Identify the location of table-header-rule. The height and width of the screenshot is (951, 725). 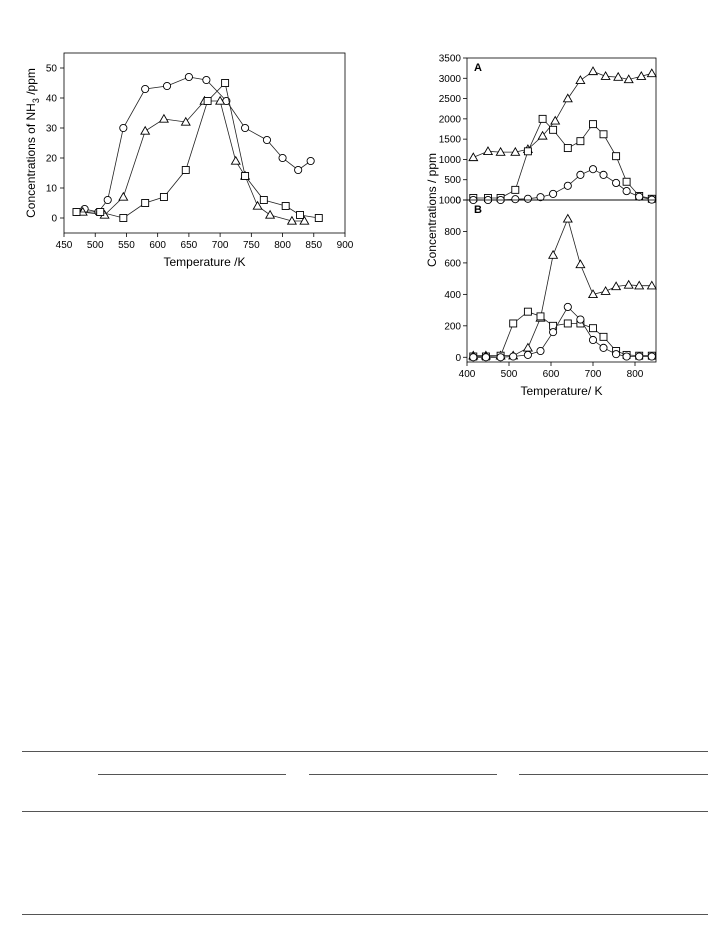
(365, 811).